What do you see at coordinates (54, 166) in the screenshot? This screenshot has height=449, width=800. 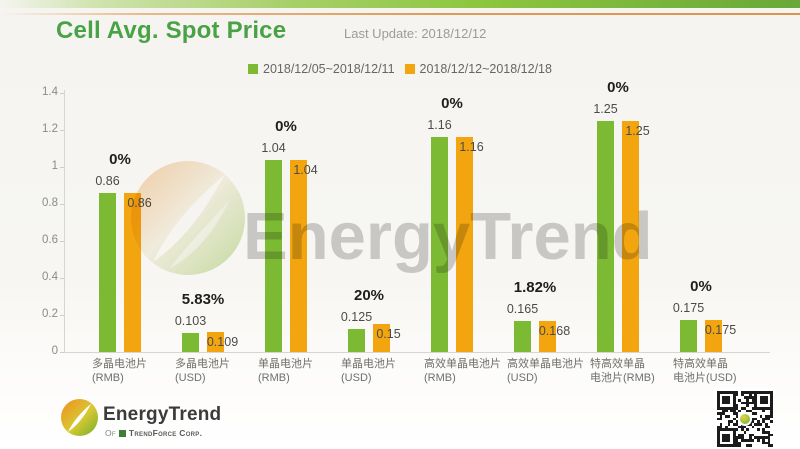 I see `y-tick-label: 1` at bounding box center [54, 166].